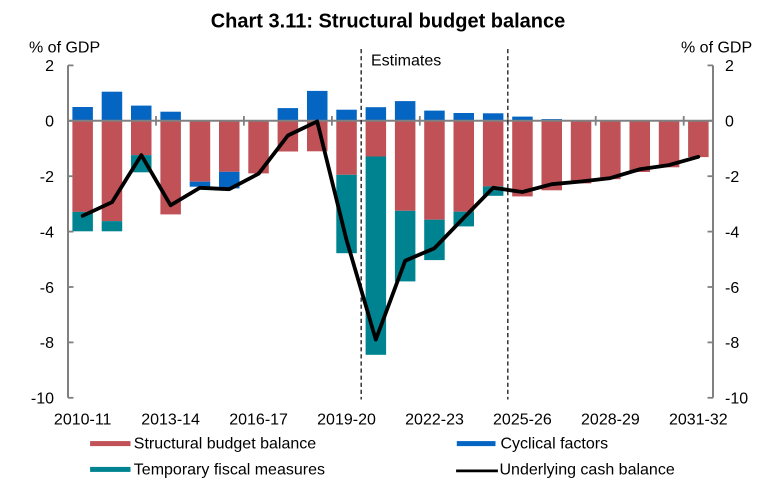  Describe the element at coordinates (229, 469) in the screenshot. I see `svg-text: Temporary fiscal measures` at that location.